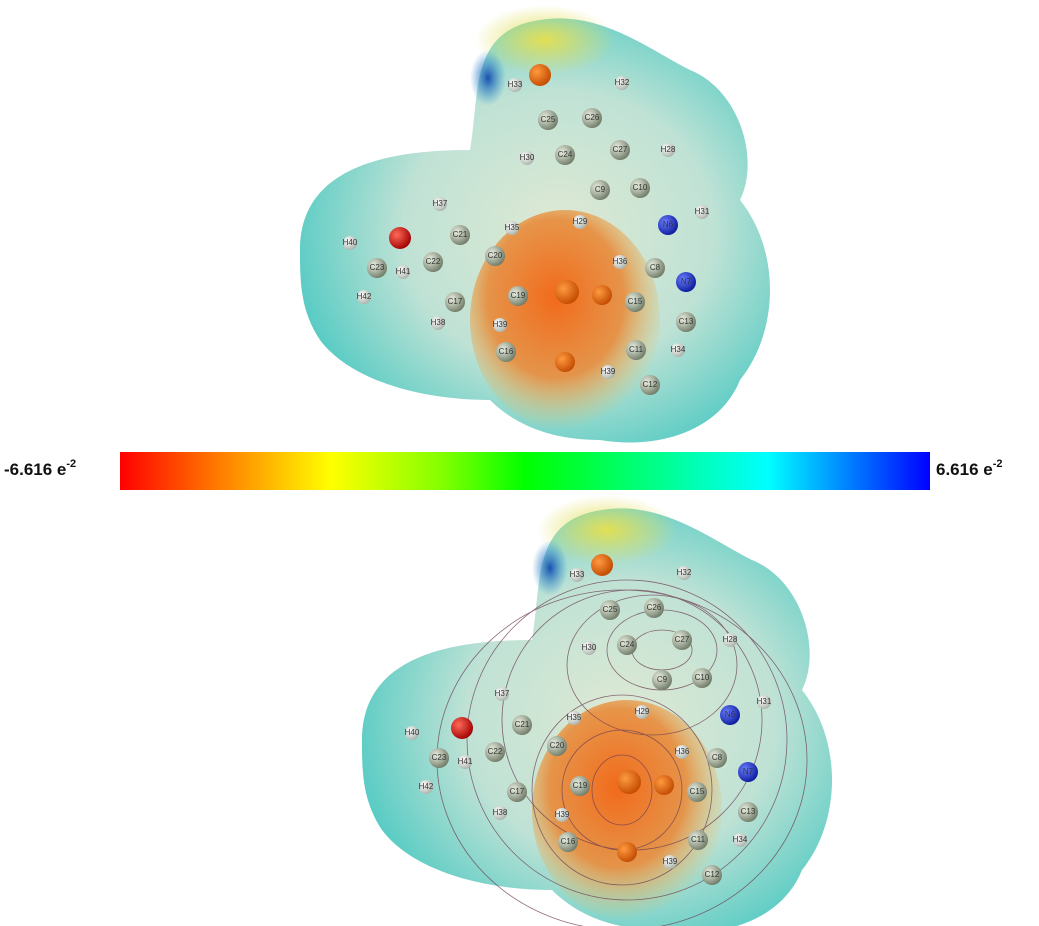 This screenshot has width=1039, height=926. Describe the element at coordinates (525, 471) in the screenshot. I see `colorbar` at that location.